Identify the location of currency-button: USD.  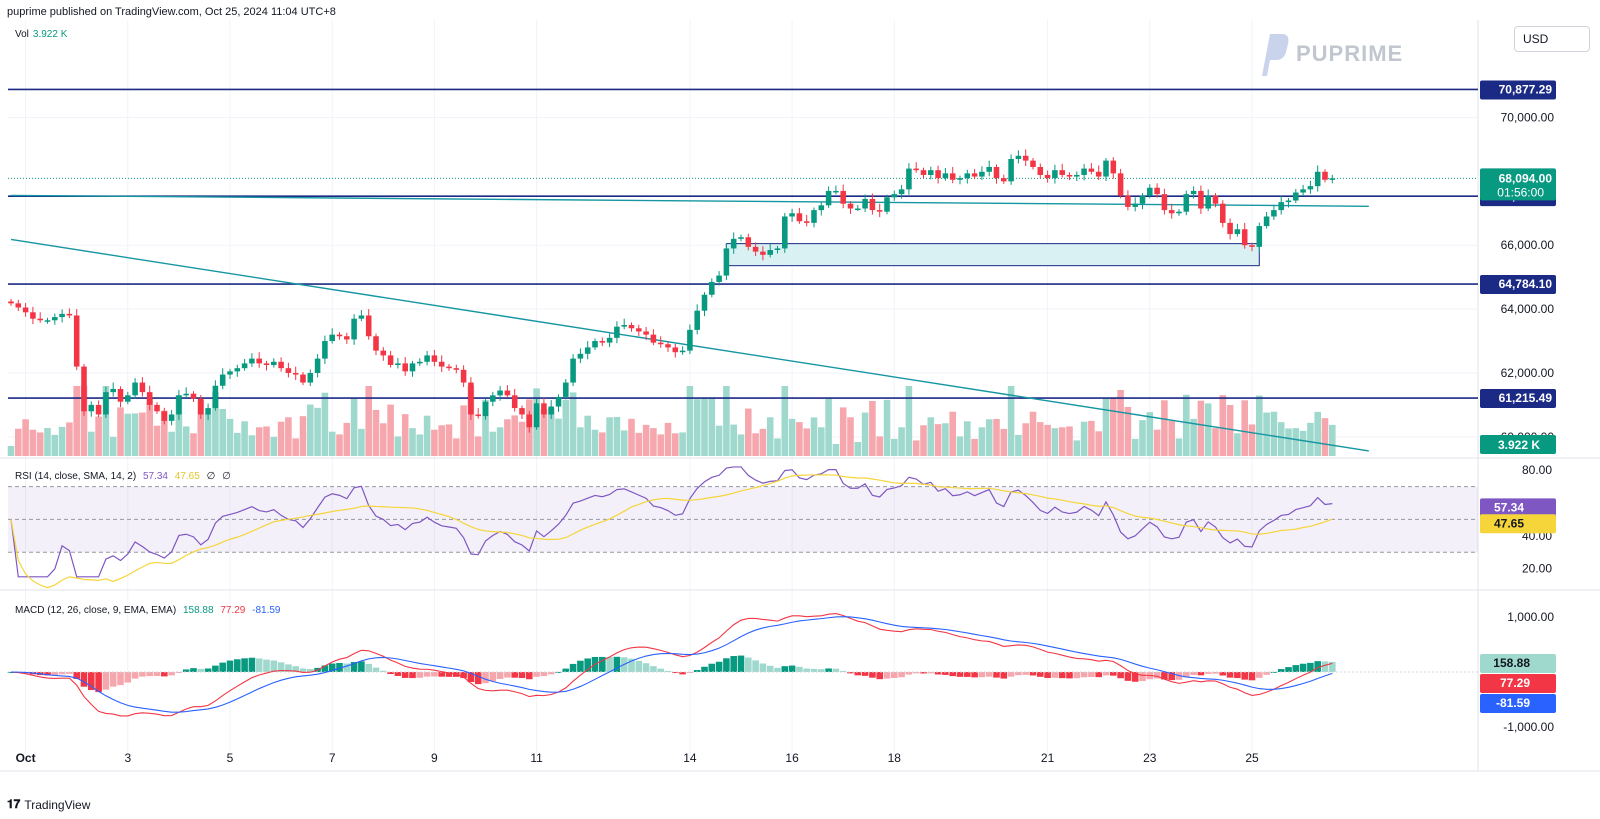
(1552, 39).